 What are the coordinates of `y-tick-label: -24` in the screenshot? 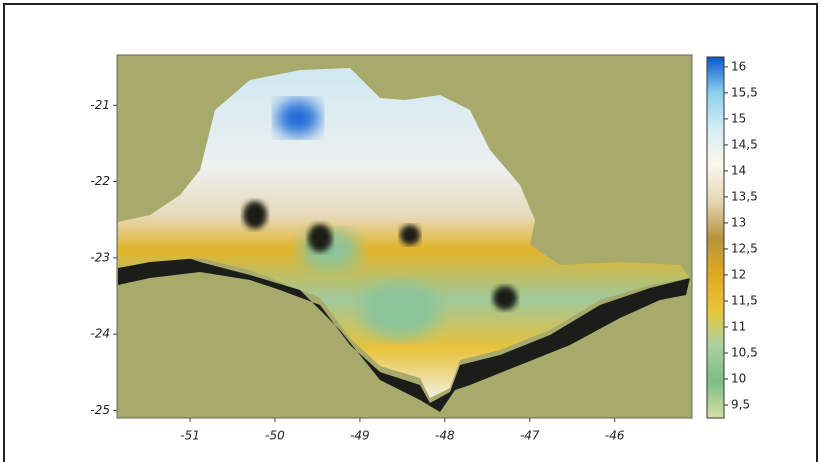 It's located at (100, 334).